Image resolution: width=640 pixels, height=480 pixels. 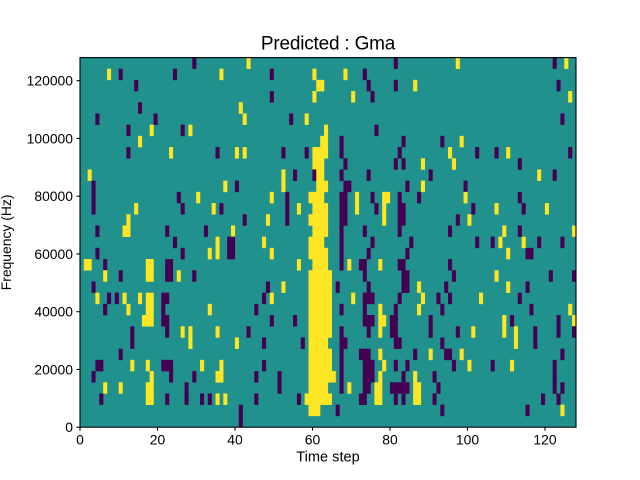 What do you see at coordinates (467, 440) in the screenshot?
I see `svg-text: 100` at bounding box center [467, 440].